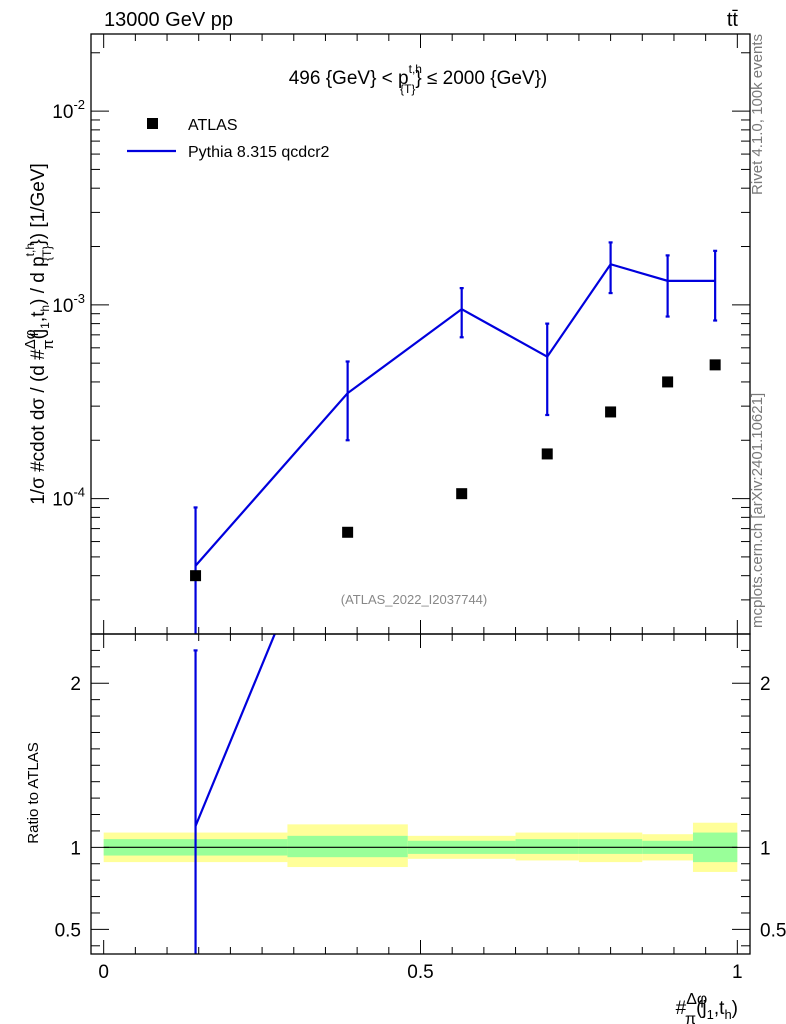  I want to click on ylabel-frac-num: Δφ, so click(30, 339).